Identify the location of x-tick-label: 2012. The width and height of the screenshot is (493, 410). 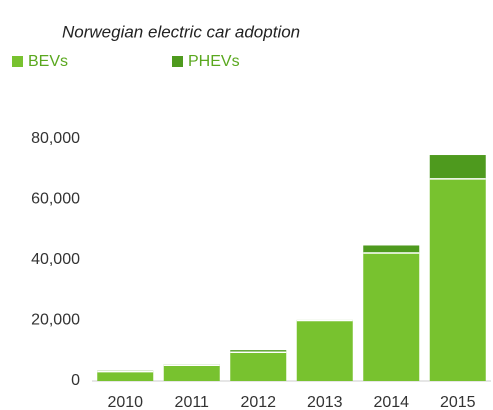
(258, 402).